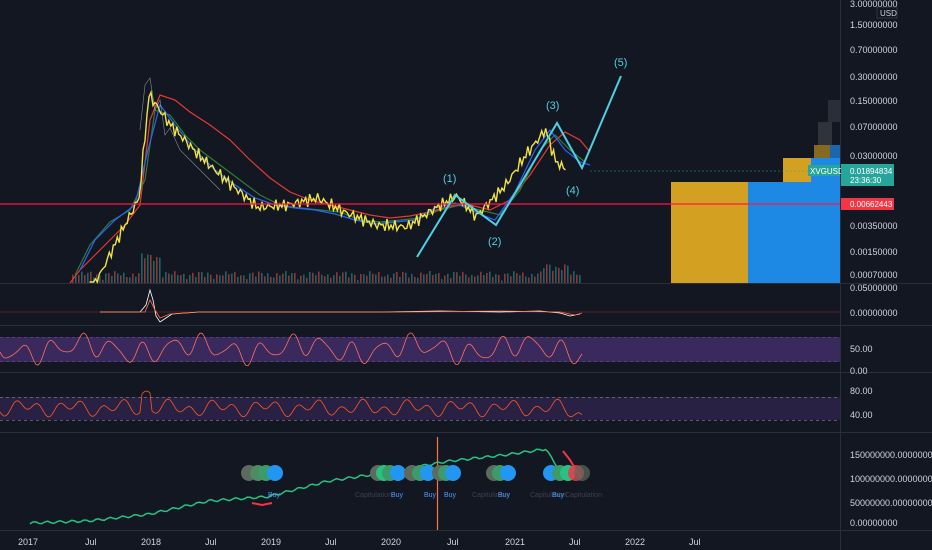 The width and height of the screenshot is (932, 550). What do you see at coordinates (515, 542) in the screenshot?
I see `time-tick-label: 2021` at bounding box center [515, 542].